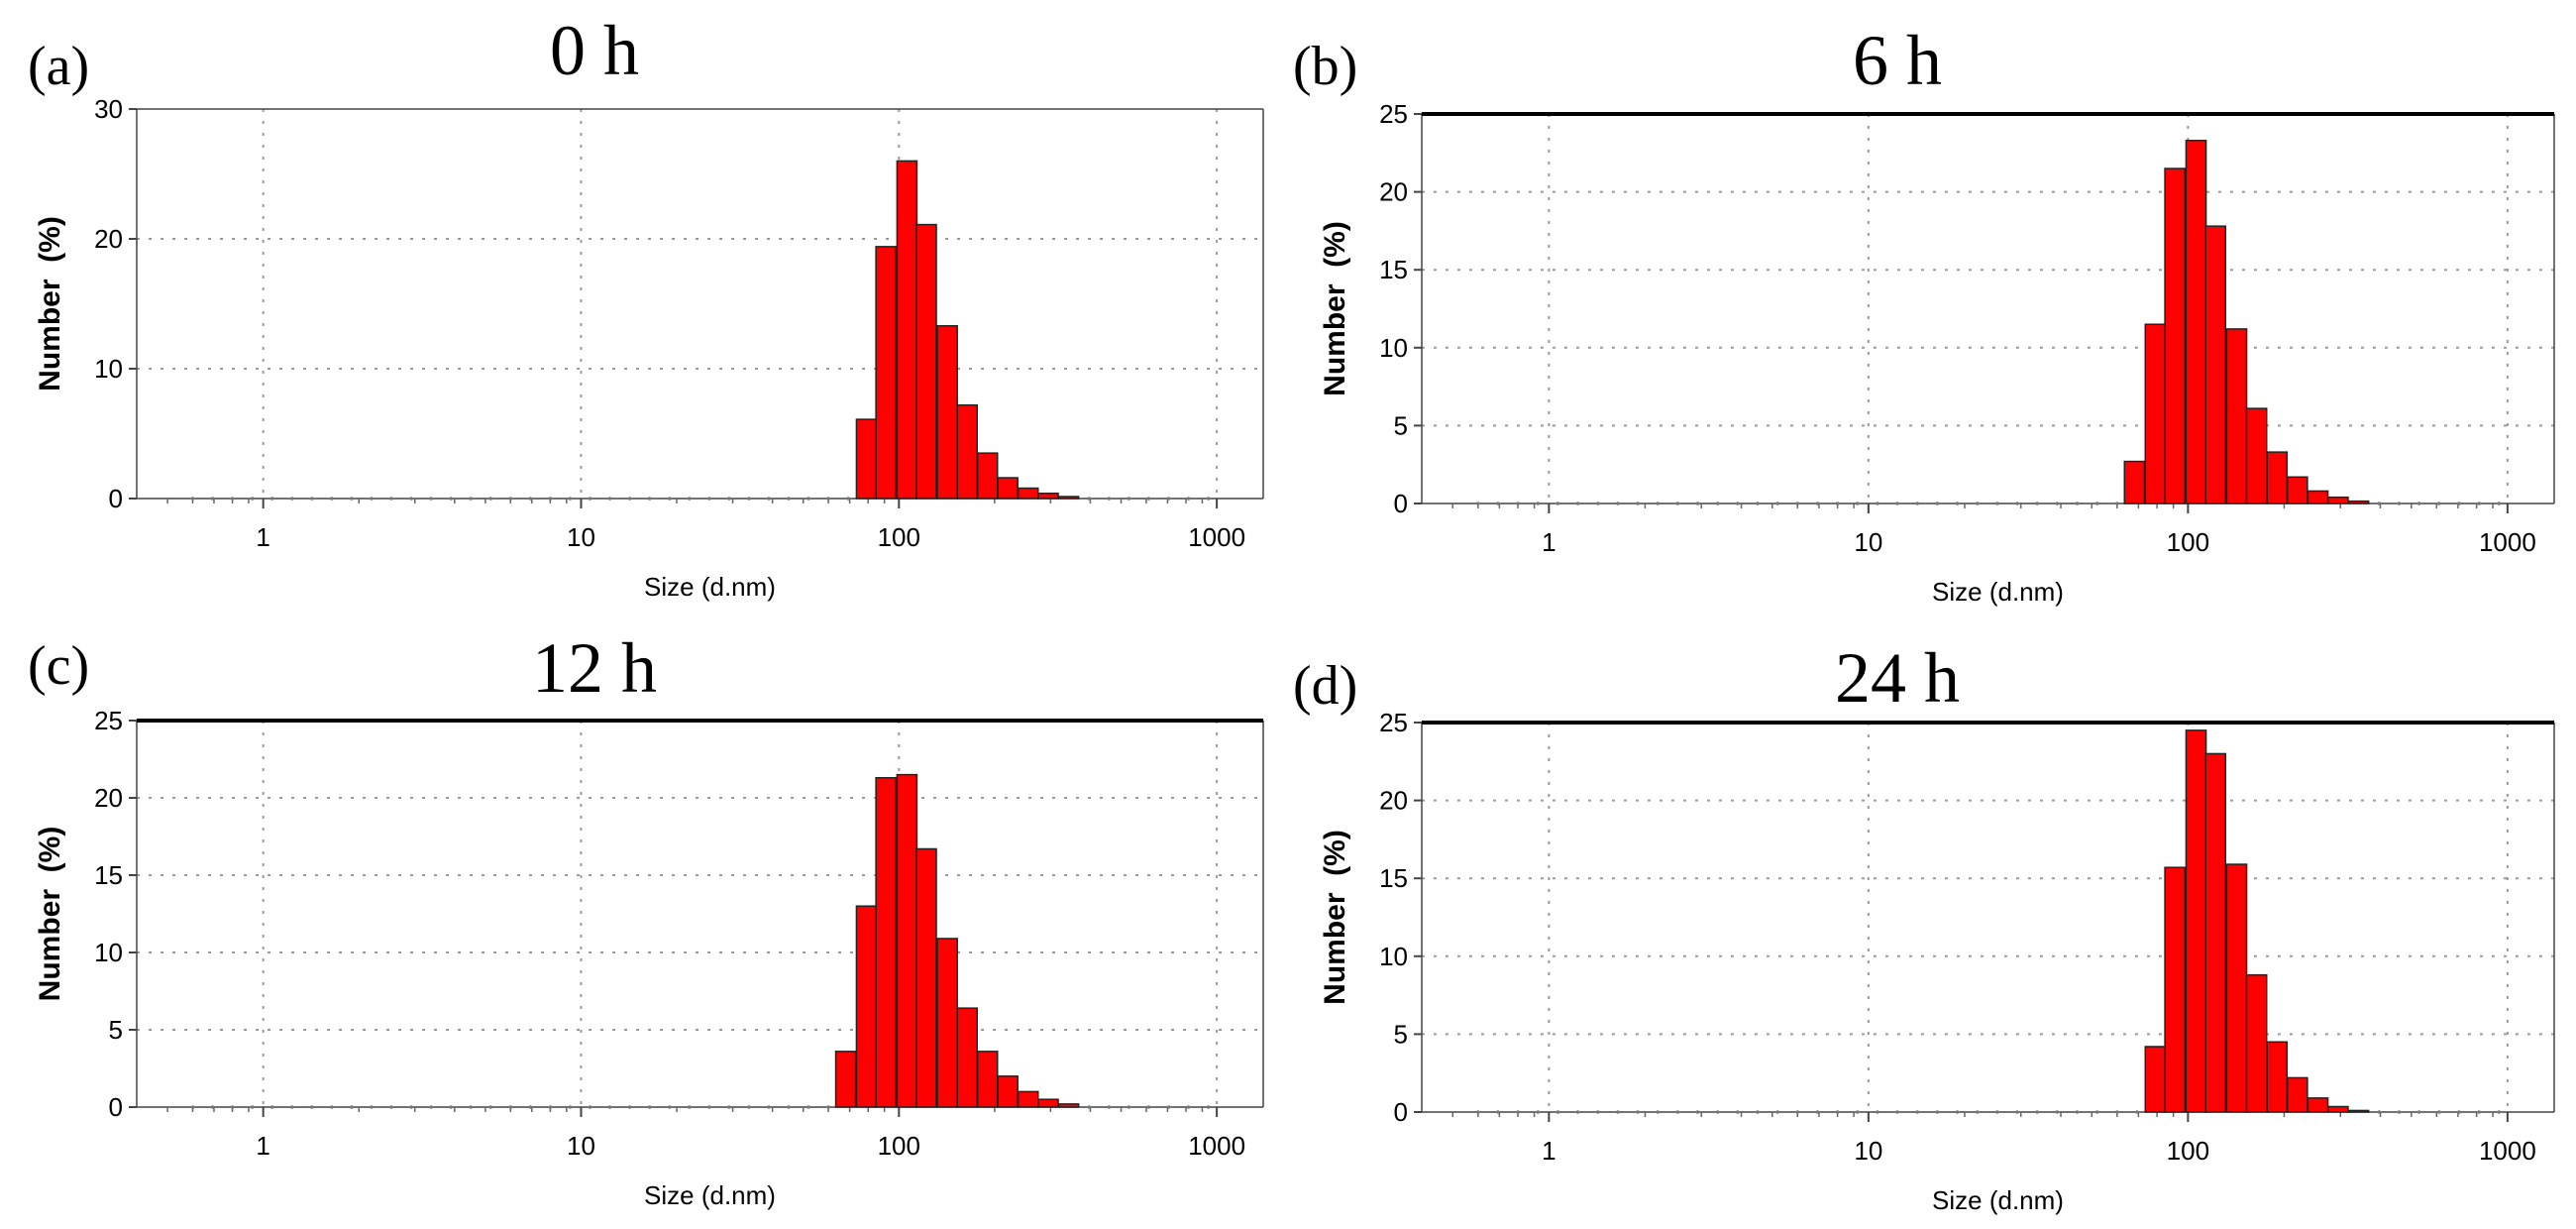  Describe the element at coordinates (1401, 1034) in the screenshot. I see `y-tick-label: 5` at that location.